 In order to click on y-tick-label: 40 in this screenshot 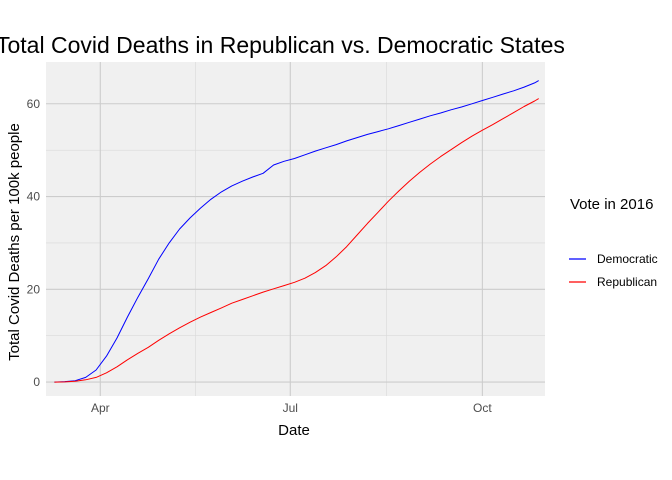, I will do `click(34, 197)`.